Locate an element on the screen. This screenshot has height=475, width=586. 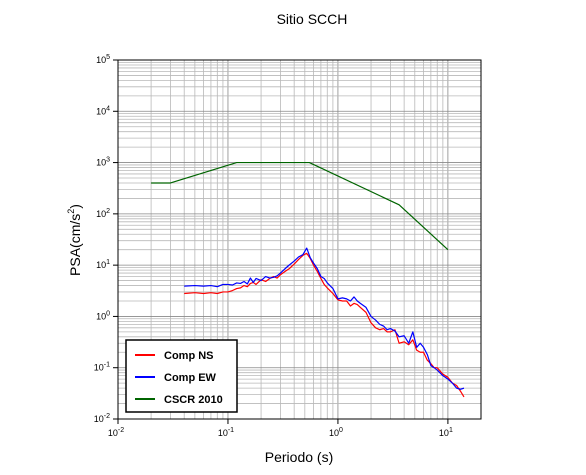
x-tick-label: 10⁰ is located at coordinates (336, 432).